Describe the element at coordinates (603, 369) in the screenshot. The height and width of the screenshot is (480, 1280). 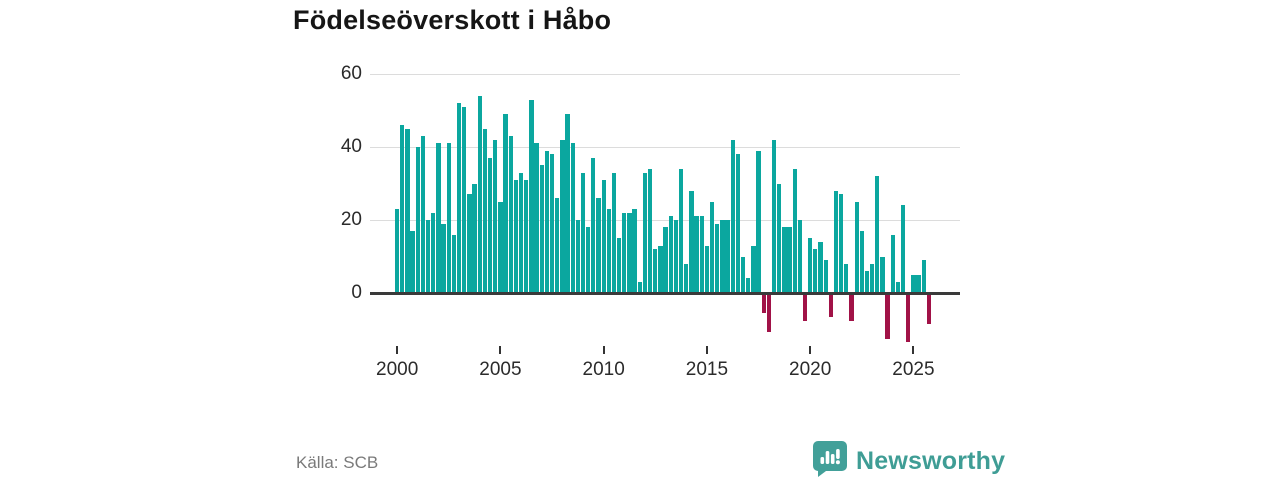
I see `x-axis-label: 2010` at that location.